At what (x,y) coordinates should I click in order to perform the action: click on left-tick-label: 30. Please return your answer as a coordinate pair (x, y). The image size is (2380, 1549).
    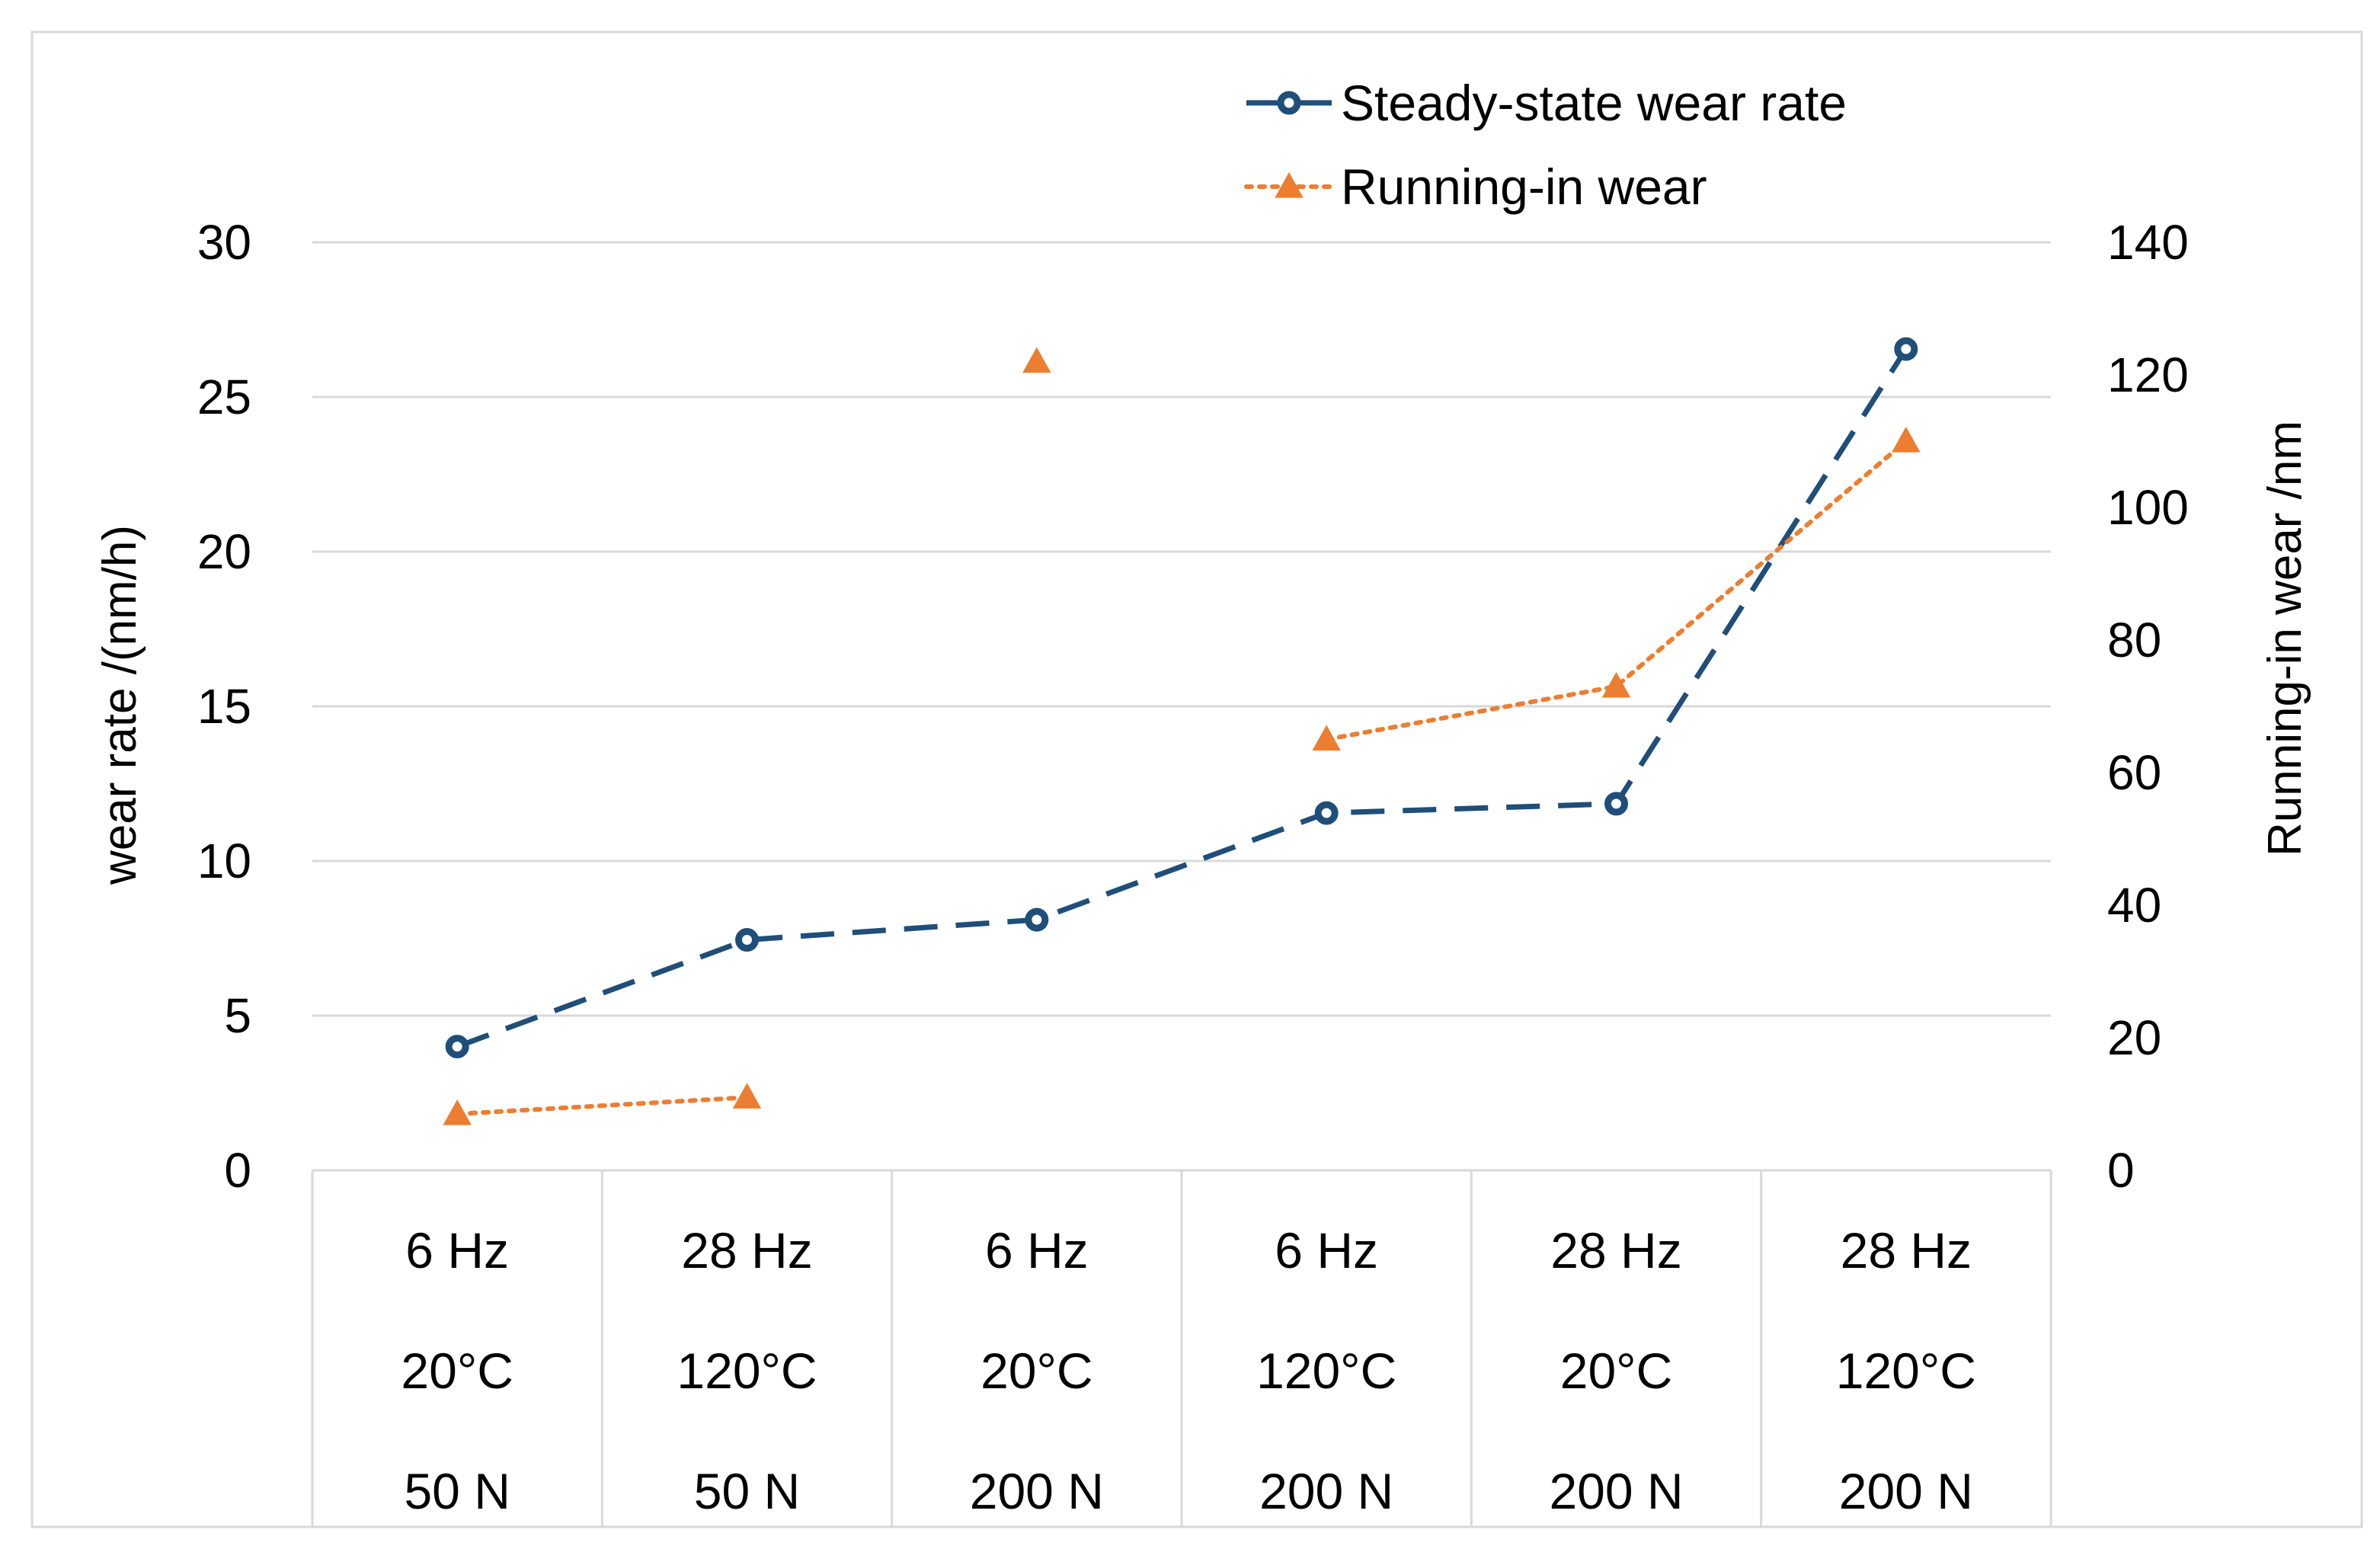
    Looking at the image, I should click on (224, 243).